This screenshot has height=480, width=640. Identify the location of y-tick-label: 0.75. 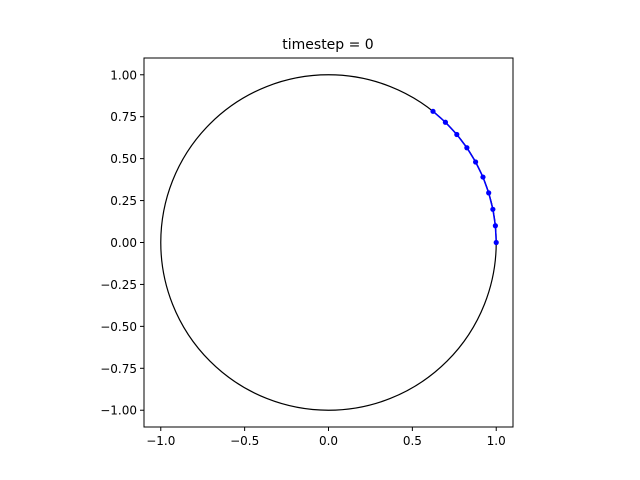
(123, 117).